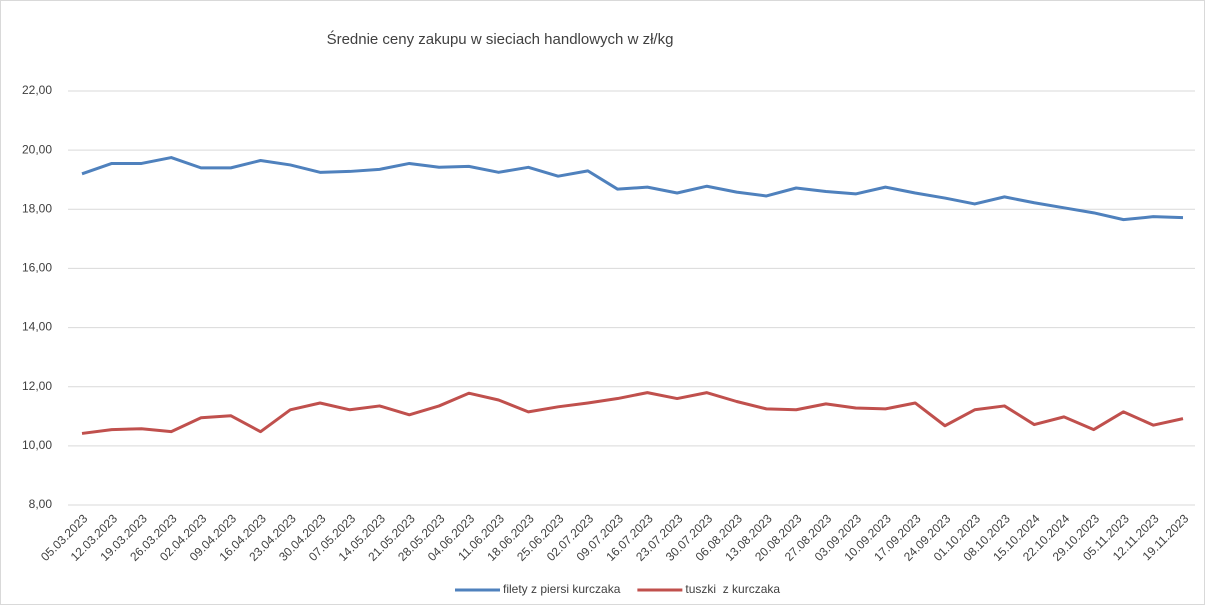 The height and width of the screenshot is (605, 1205). I want to click on y-tick-label: 12,00, so click(37, 386).